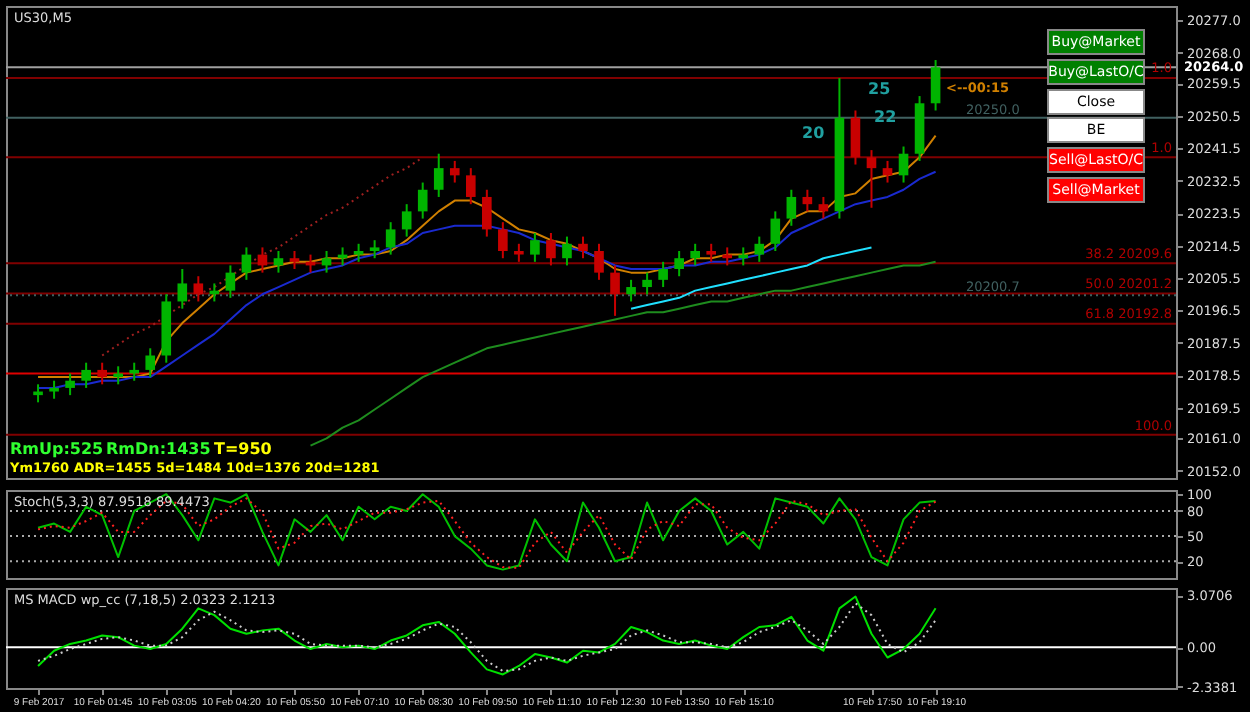  I want to click on annotation: 20, so click(814, 133).